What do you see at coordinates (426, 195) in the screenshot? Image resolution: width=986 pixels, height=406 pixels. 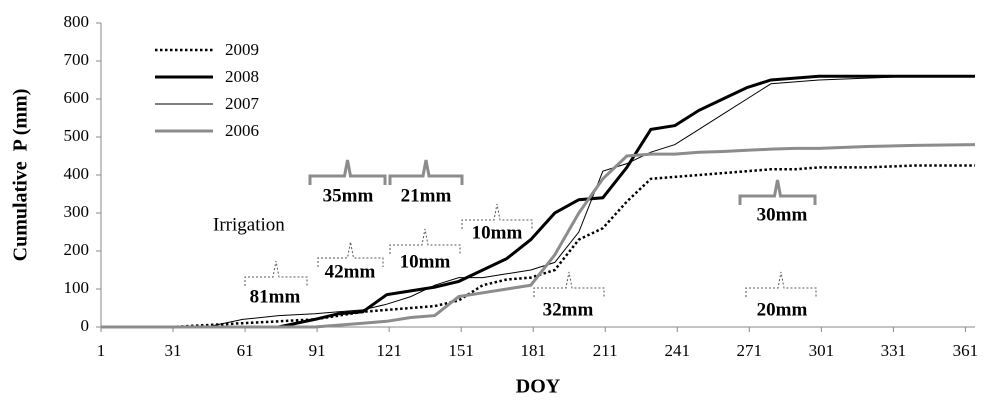 I see `annotation-label: 21mm` at bounding box center [426, 195].